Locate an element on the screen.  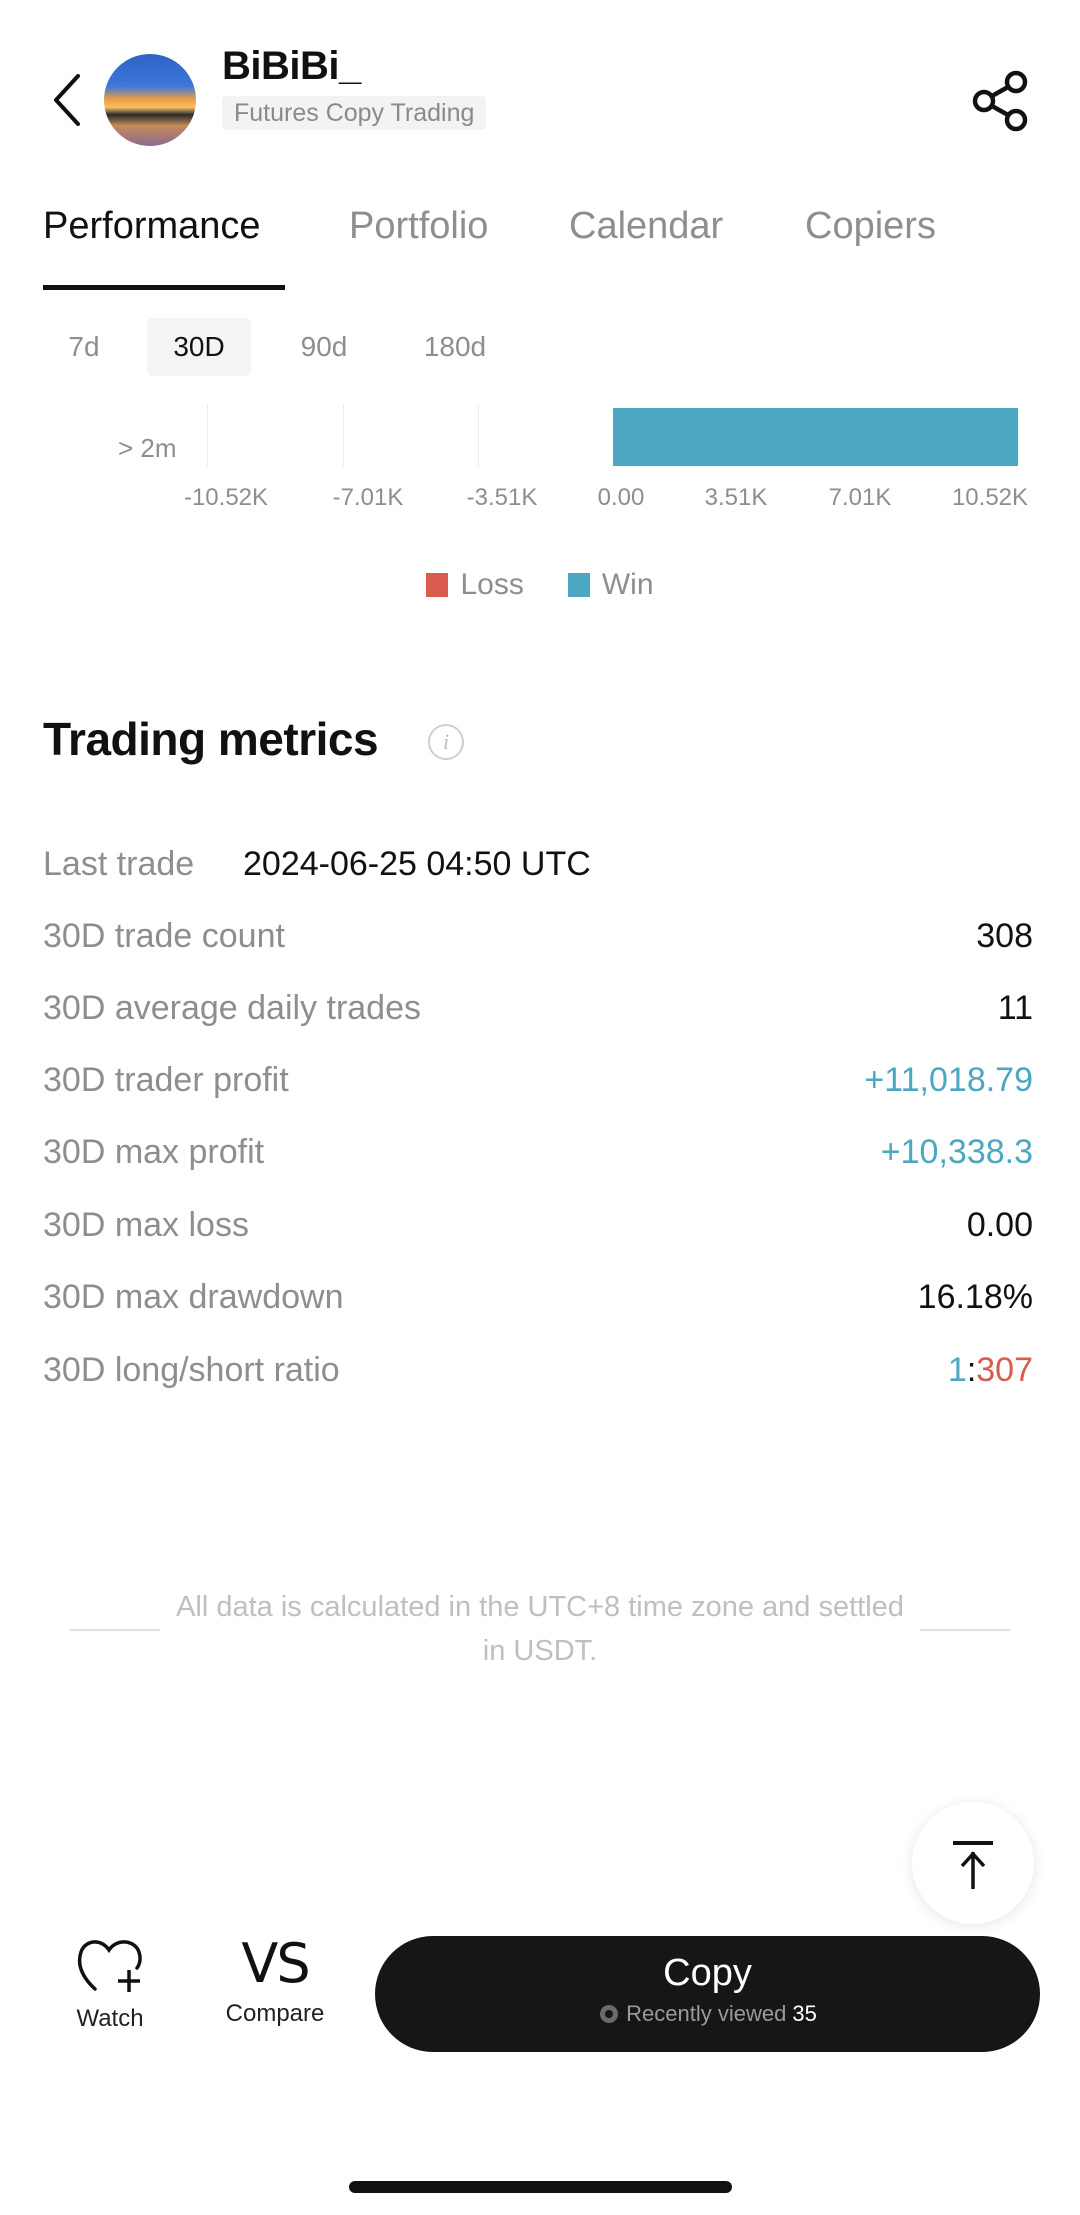
vs-icon: VS is located at coordinates (275, 1963).